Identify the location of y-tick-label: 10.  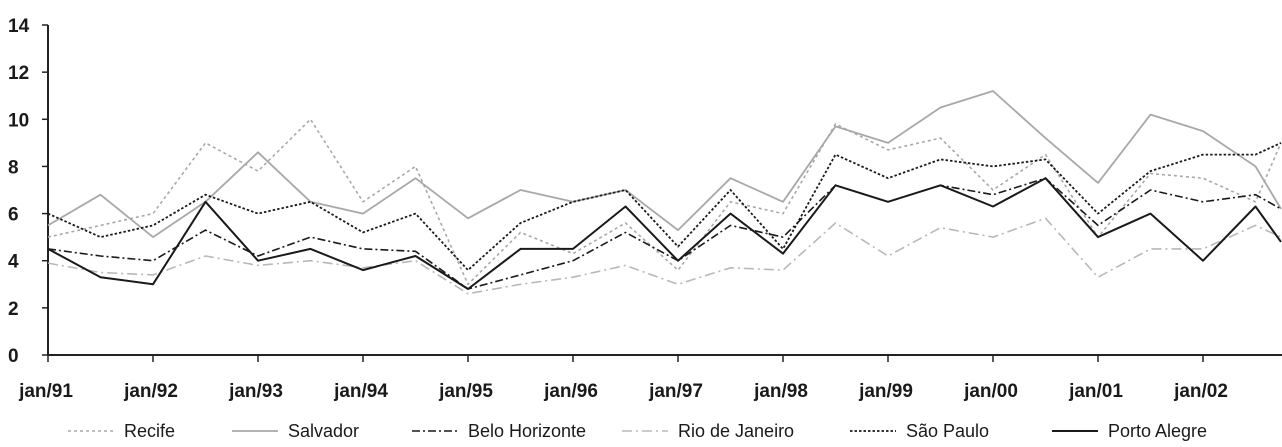
(18, 120).